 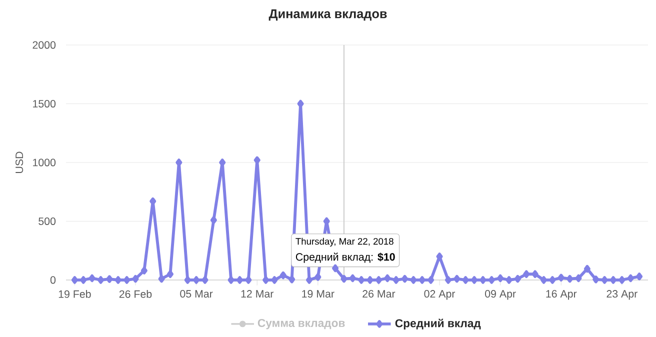 I want to click on x-tick-label: 09 Apr, so click(x=500, y=295).